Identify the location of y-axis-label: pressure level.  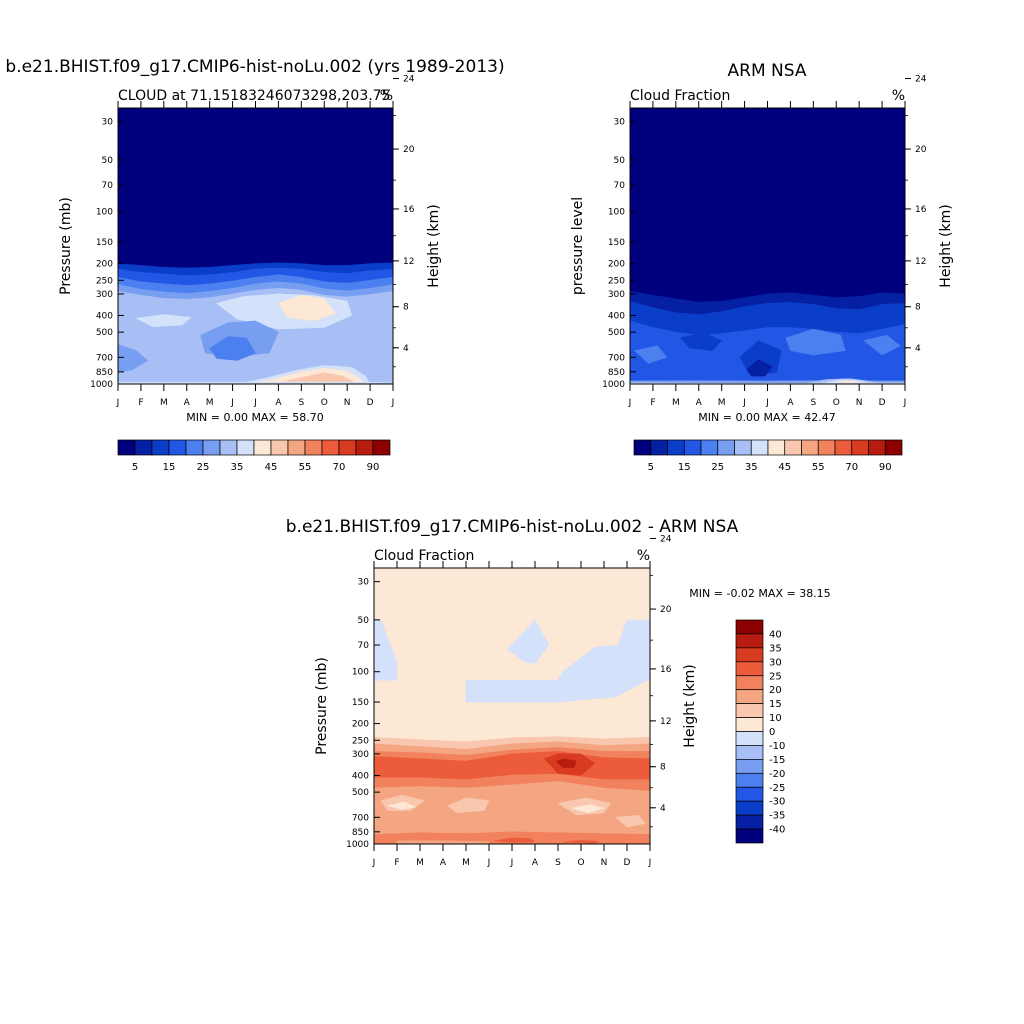
(578, 246).